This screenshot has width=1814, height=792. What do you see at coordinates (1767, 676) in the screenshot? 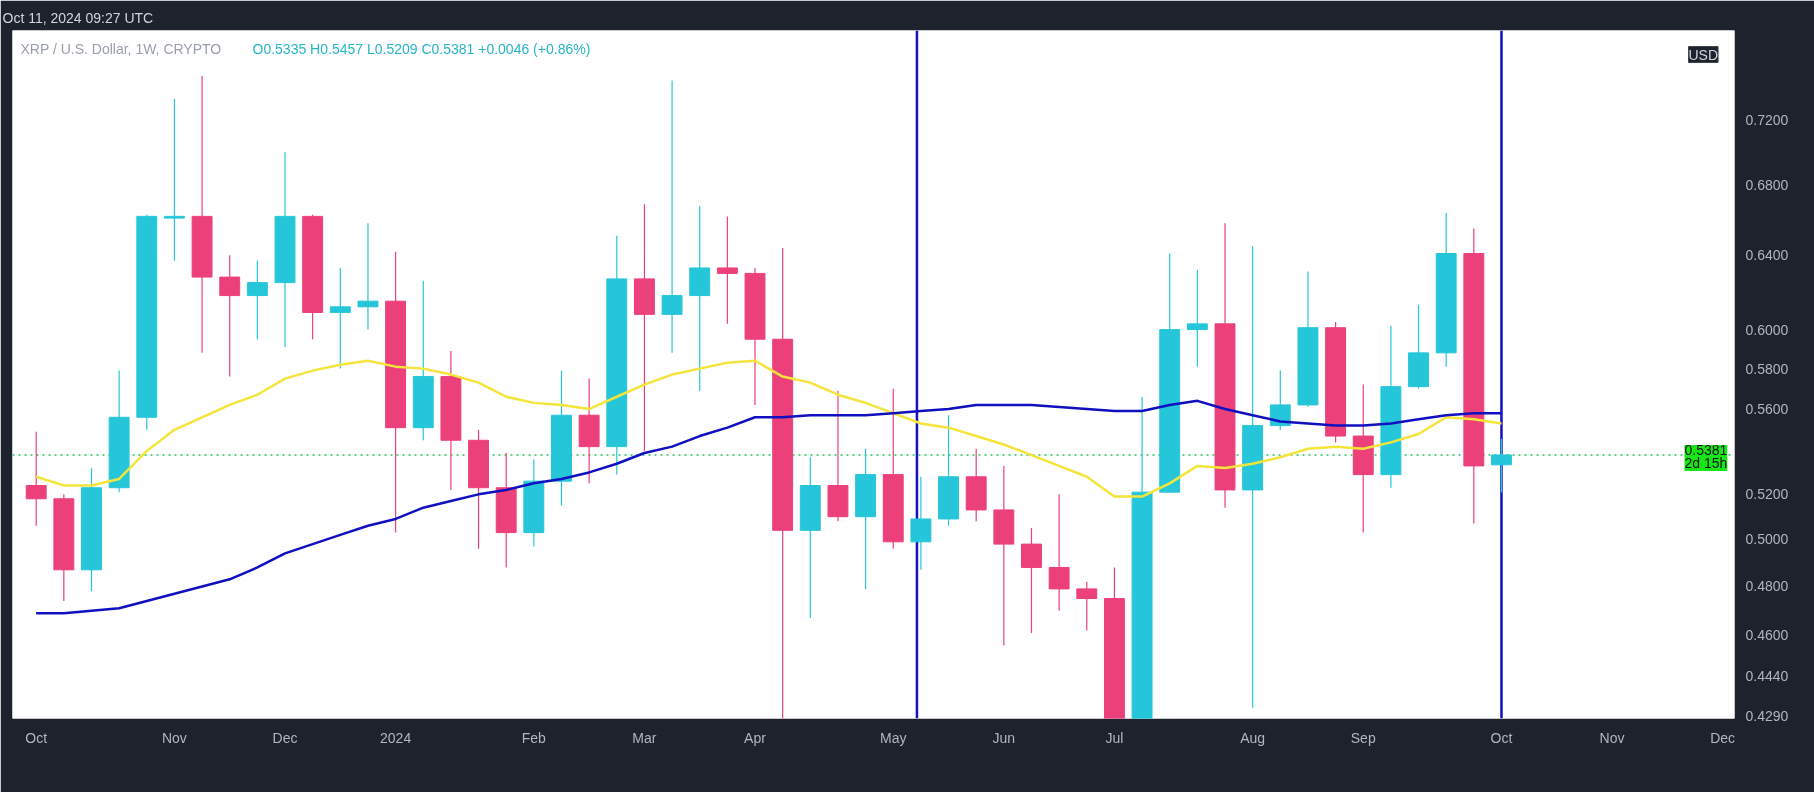
I see `y-tick-label: 0.4440` at bounding box center [1767, 676].